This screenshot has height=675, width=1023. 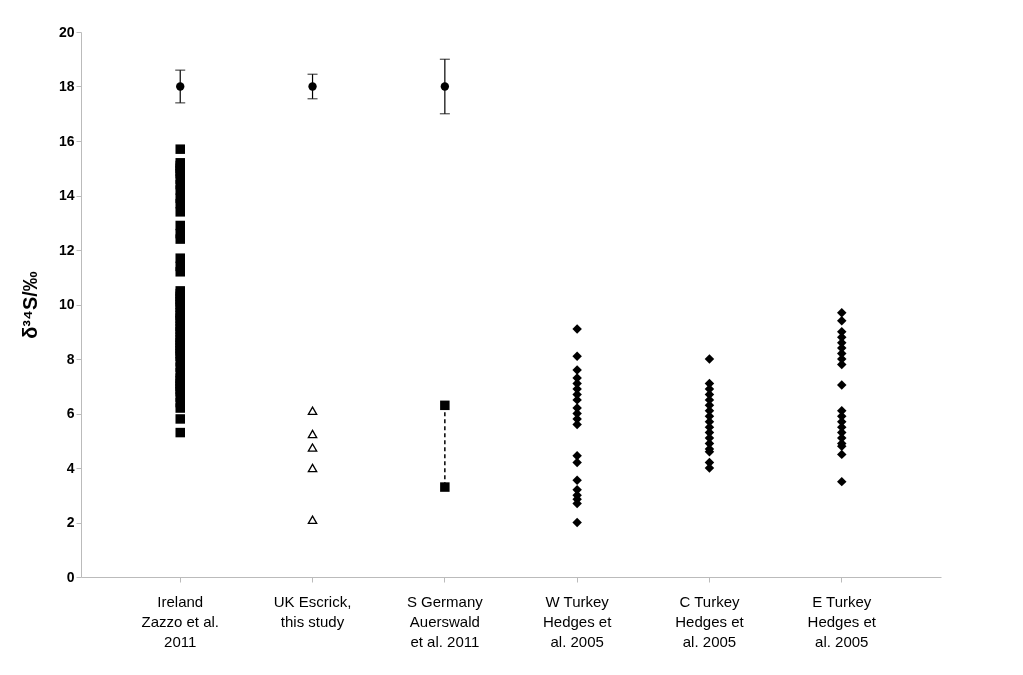 What do you see at coordinates (66, 195) in the screenshot?
I see `y-tick-label: 14` at bounding box center [66, 195].